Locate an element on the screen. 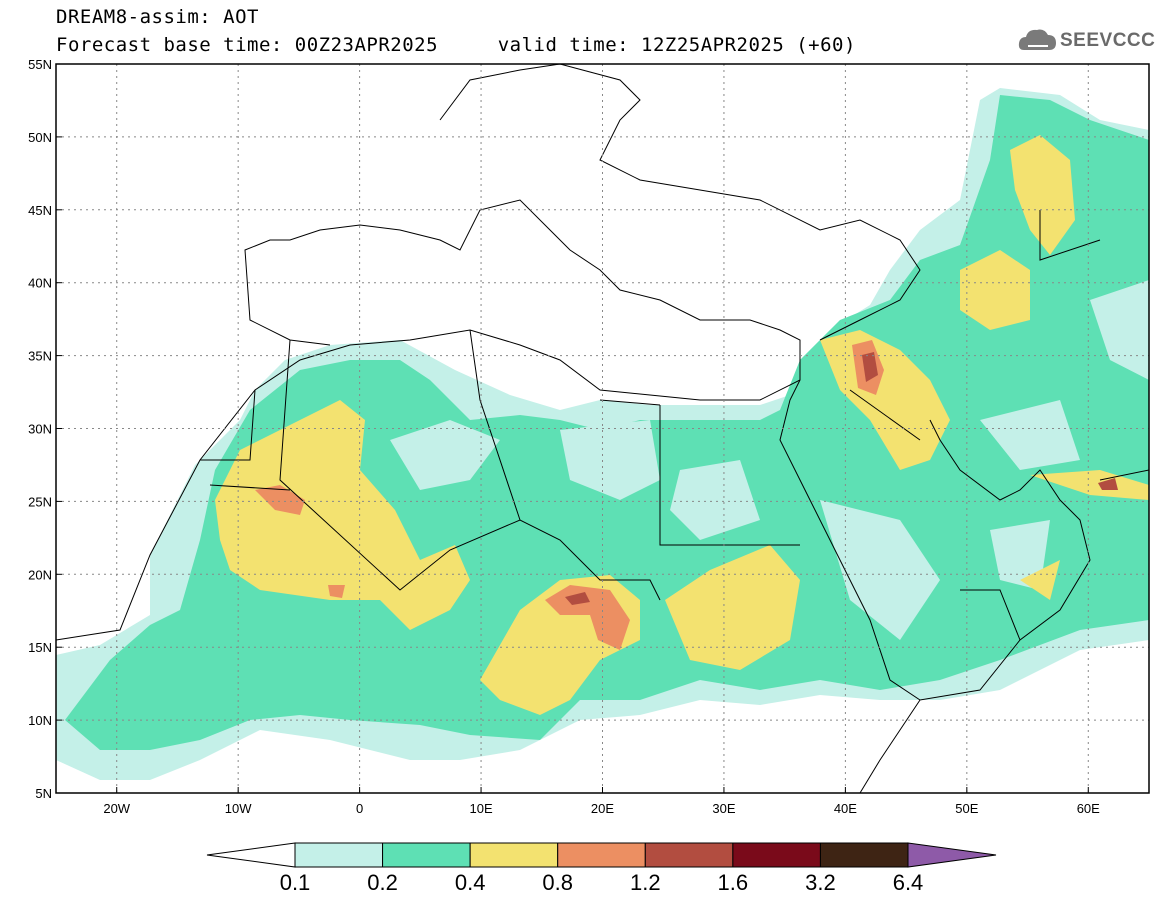 This screenshot has width=1165, height=905. colorbar-arrow-high is located at coordinates (952, 855).